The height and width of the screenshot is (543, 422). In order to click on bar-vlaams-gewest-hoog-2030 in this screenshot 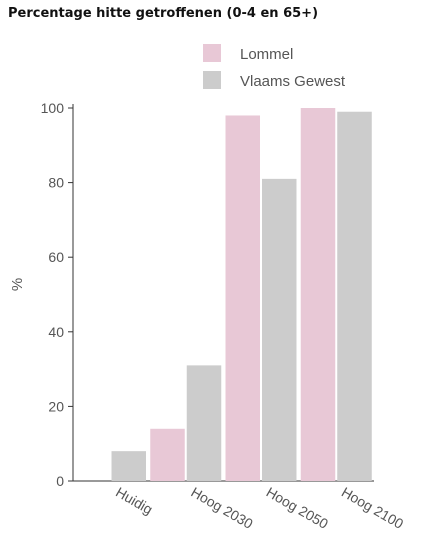, I will do `click(204, 423)`.